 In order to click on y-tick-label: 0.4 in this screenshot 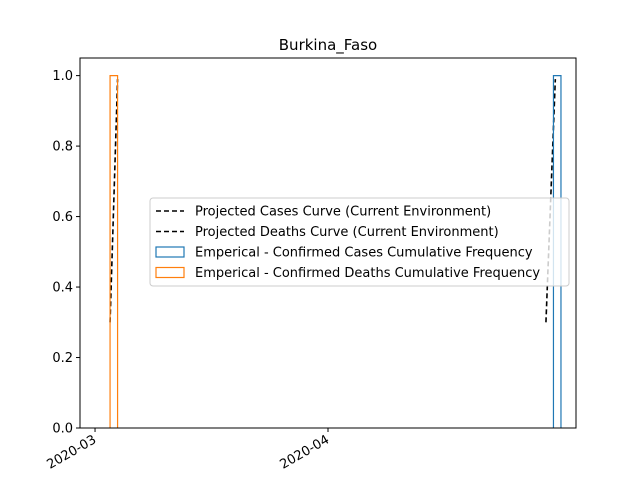, I will do `click(62, 288)`.